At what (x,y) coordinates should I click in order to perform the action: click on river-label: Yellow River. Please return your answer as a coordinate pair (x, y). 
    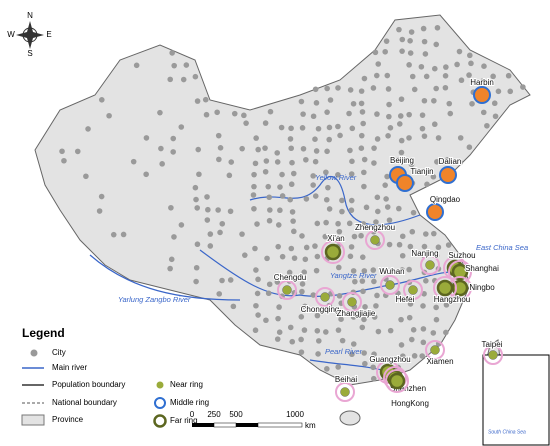
    Looking at the image, I should click on (336, 177).